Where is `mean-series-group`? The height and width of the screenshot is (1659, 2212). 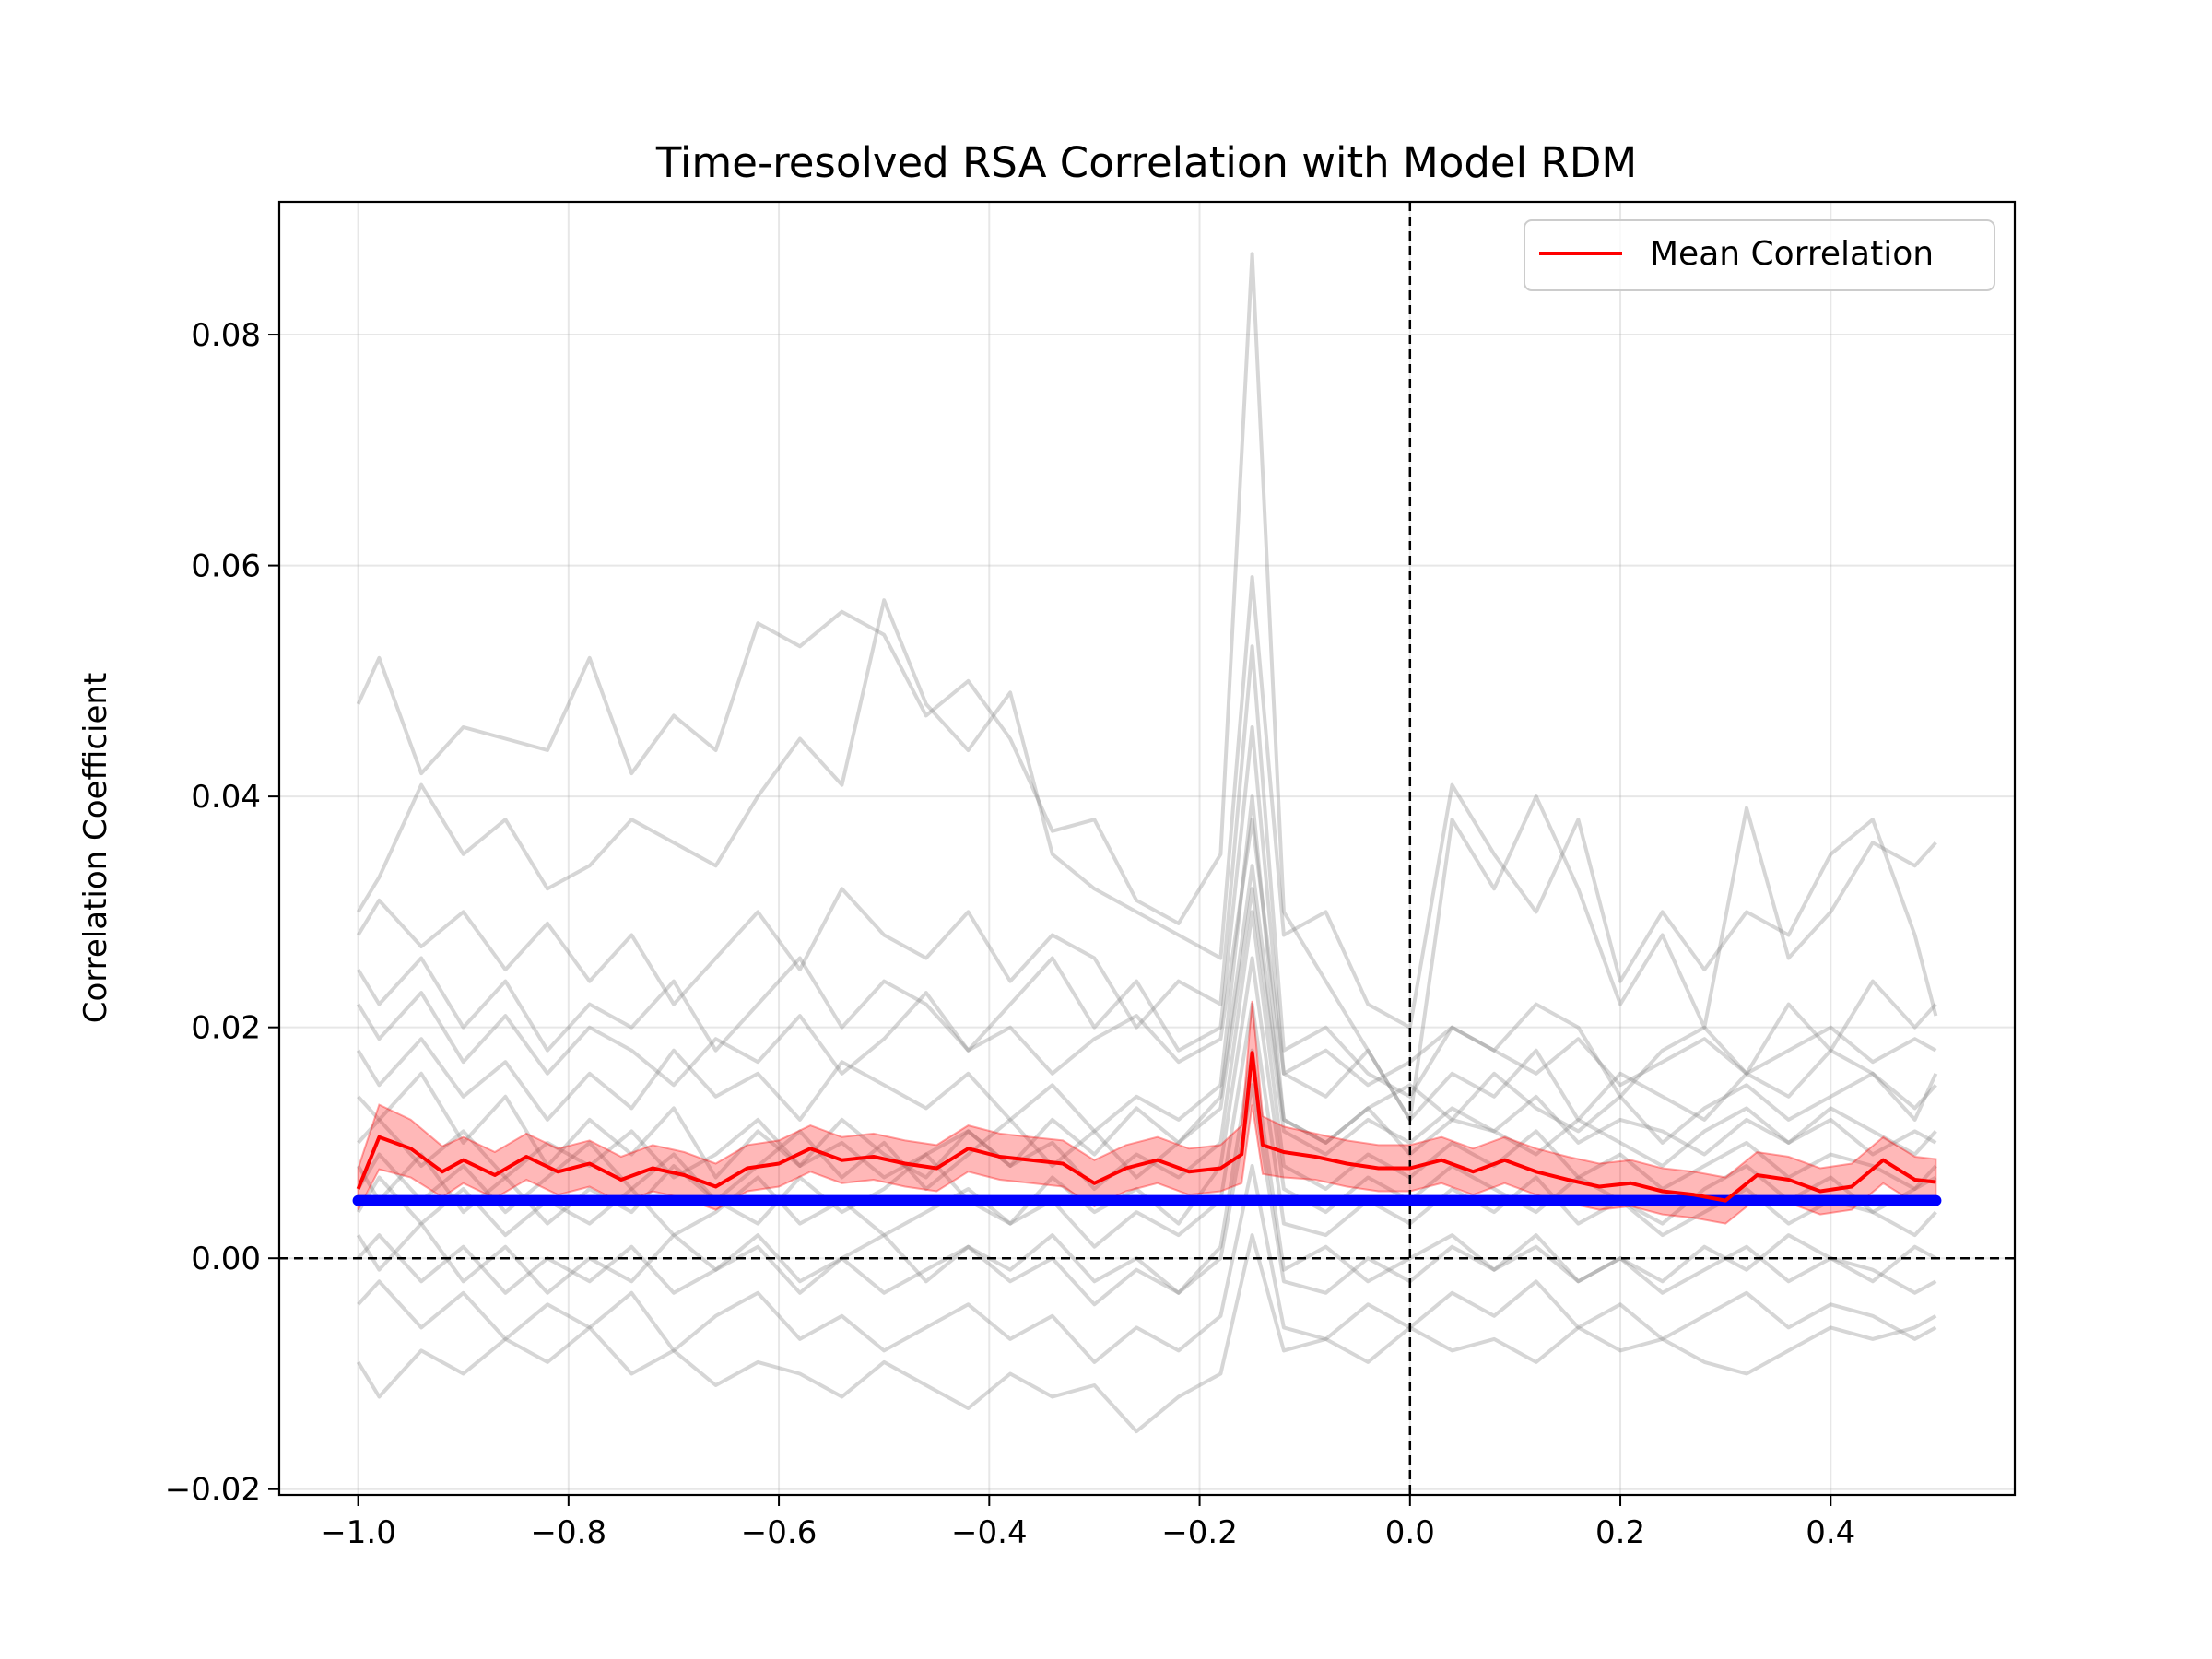
mean-series-group is located at coordinates (1146, 1127).